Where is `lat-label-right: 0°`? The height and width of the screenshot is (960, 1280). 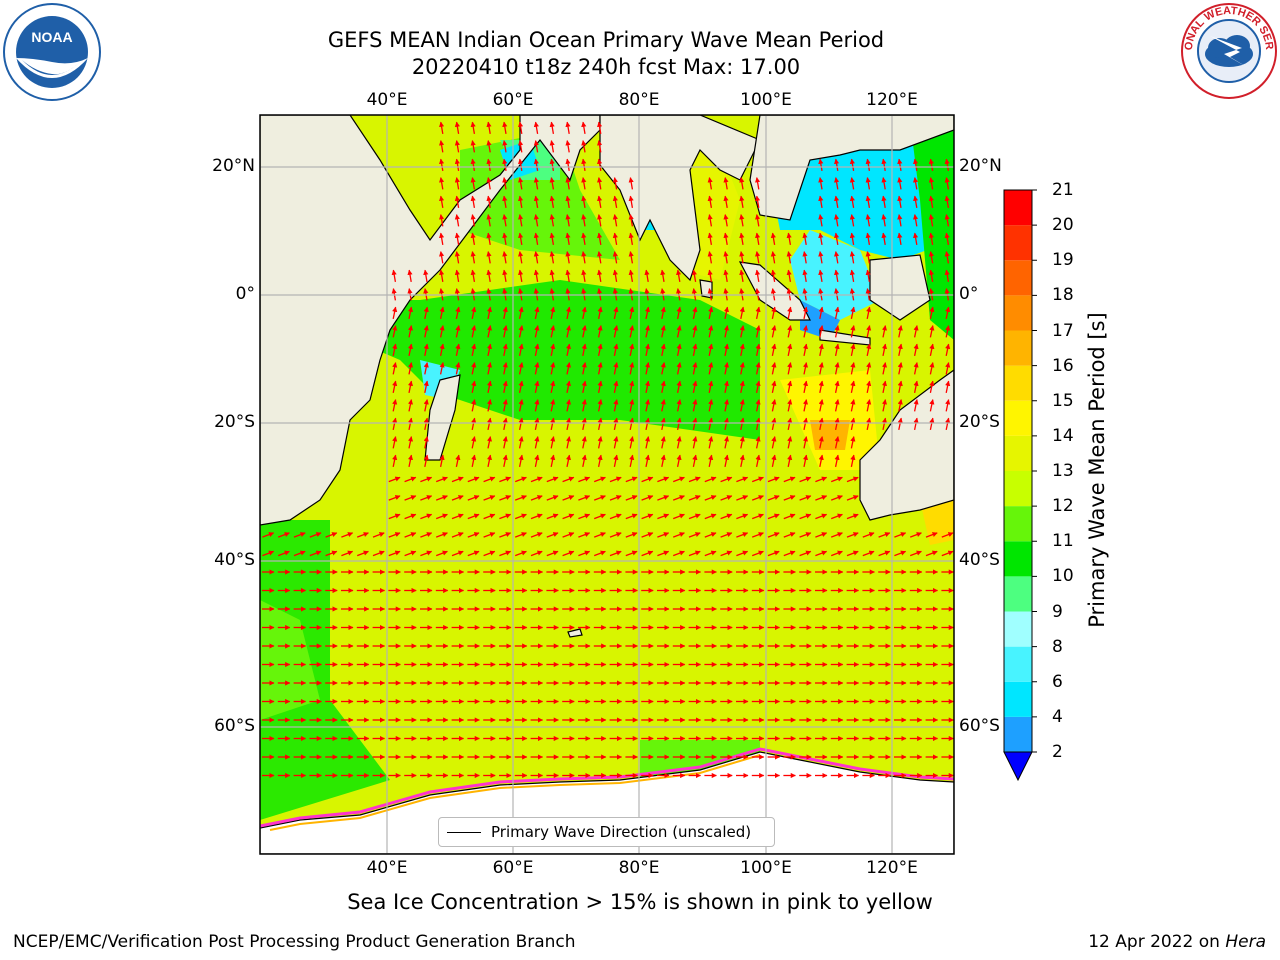 lat-label-right: 0° is located at coordinates (969, 294).